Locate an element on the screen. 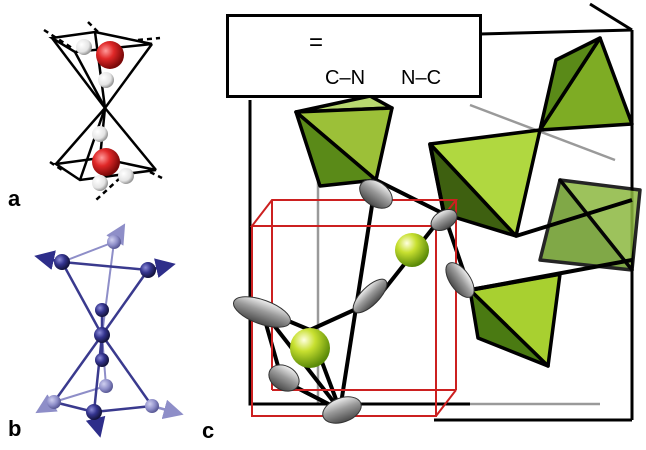 The width and height of the screenshot is (646, 450). oxygen-atom-top is located at coordinates (110, 55).